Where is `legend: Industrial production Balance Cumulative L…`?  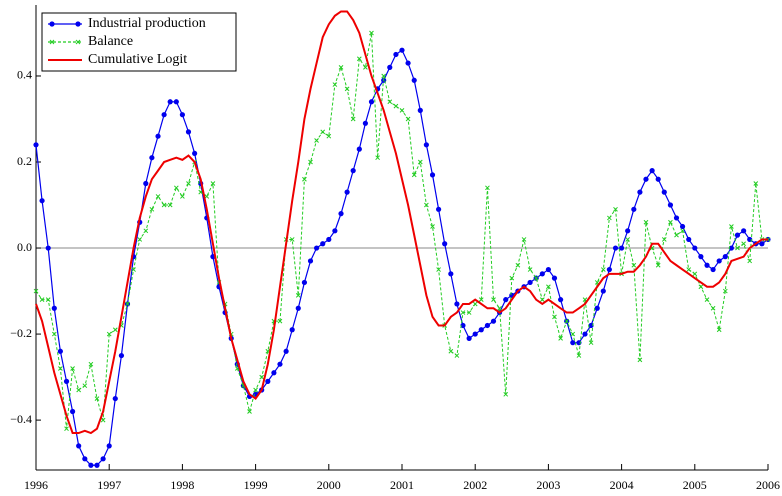 legend: Industrial production Balance Cumulative L… is located at coordinates (139, 42).